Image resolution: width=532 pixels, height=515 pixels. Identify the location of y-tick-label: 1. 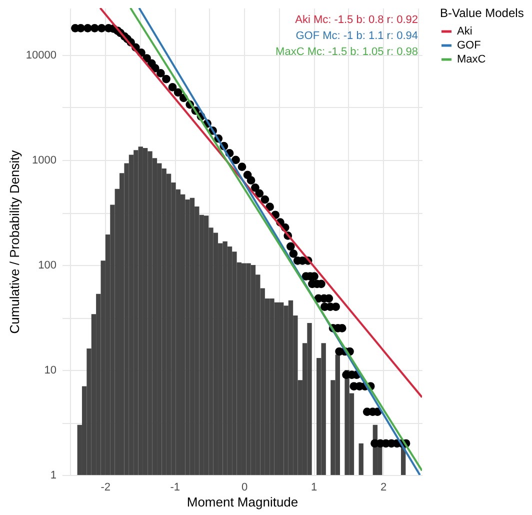
(53, 476).